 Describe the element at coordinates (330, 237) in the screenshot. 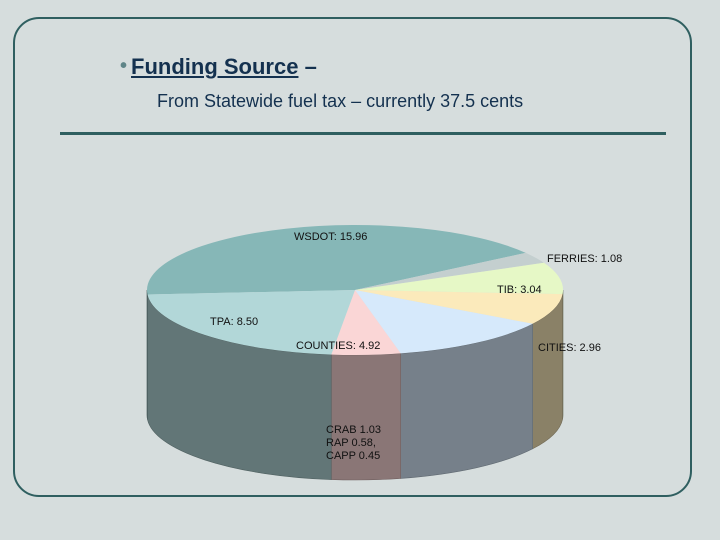

I see `pie-label-0: WSDOT: 15.96` at that location.